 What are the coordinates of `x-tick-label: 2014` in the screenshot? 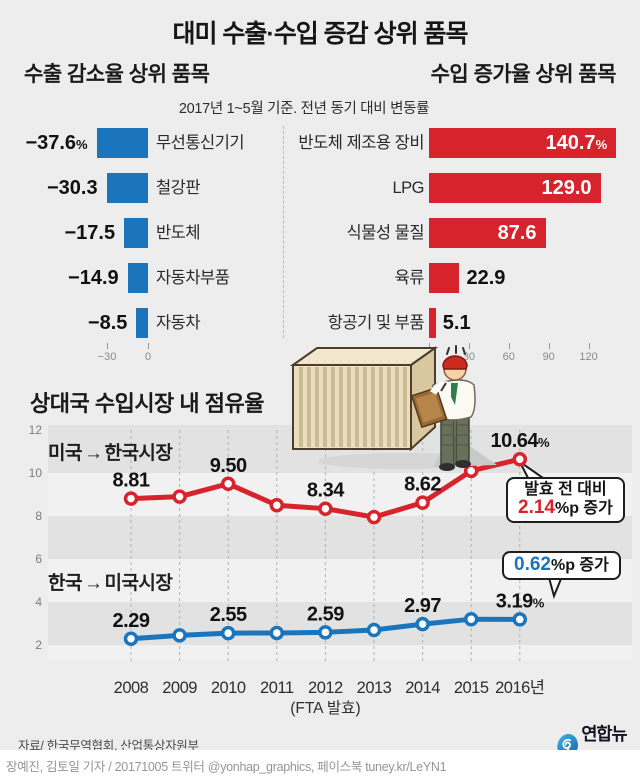 It's located at (422, 688).